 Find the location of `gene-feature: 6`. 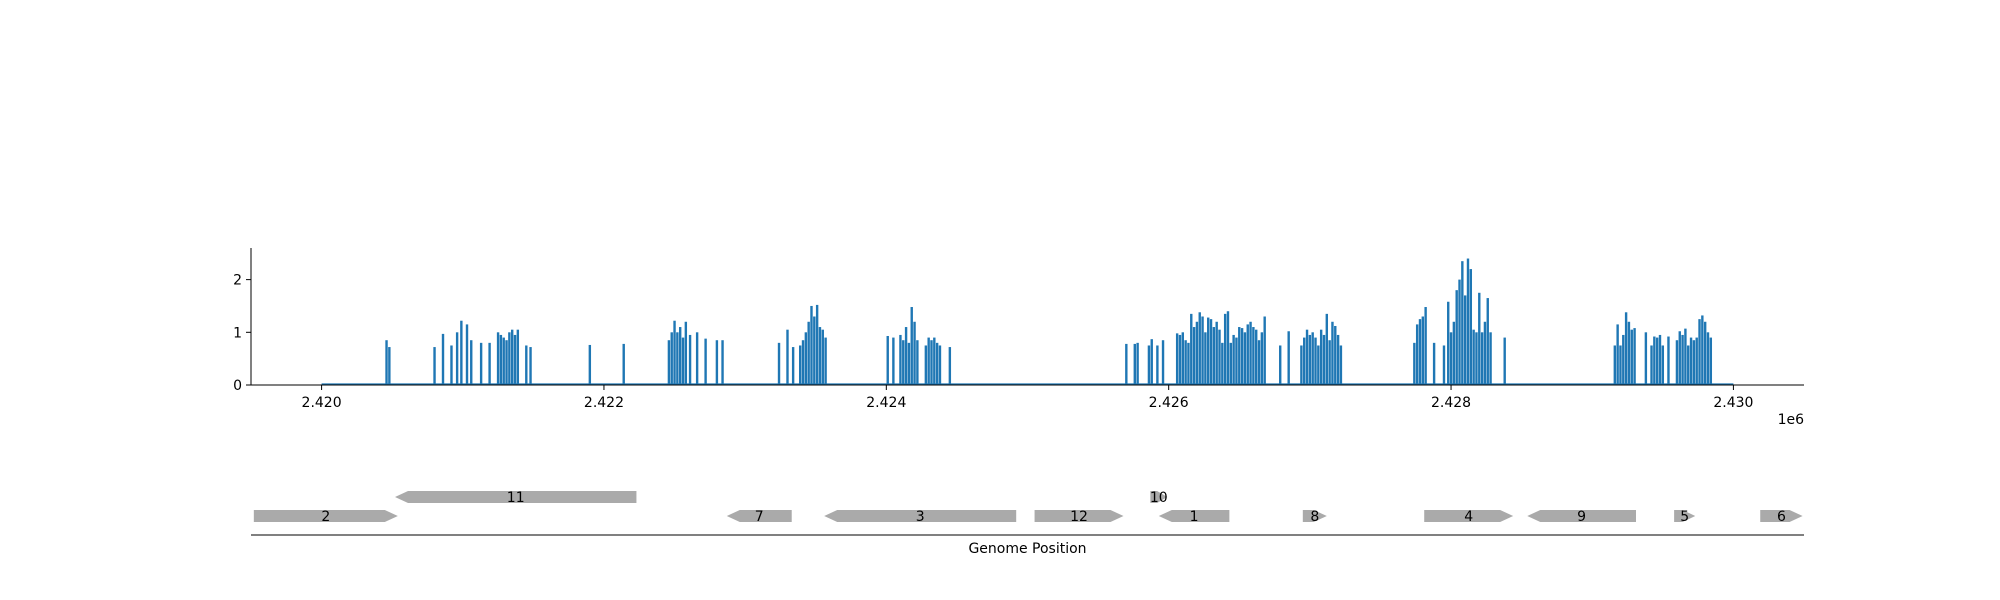

gene-feature: 6 is located at coordinates (1781, 517).